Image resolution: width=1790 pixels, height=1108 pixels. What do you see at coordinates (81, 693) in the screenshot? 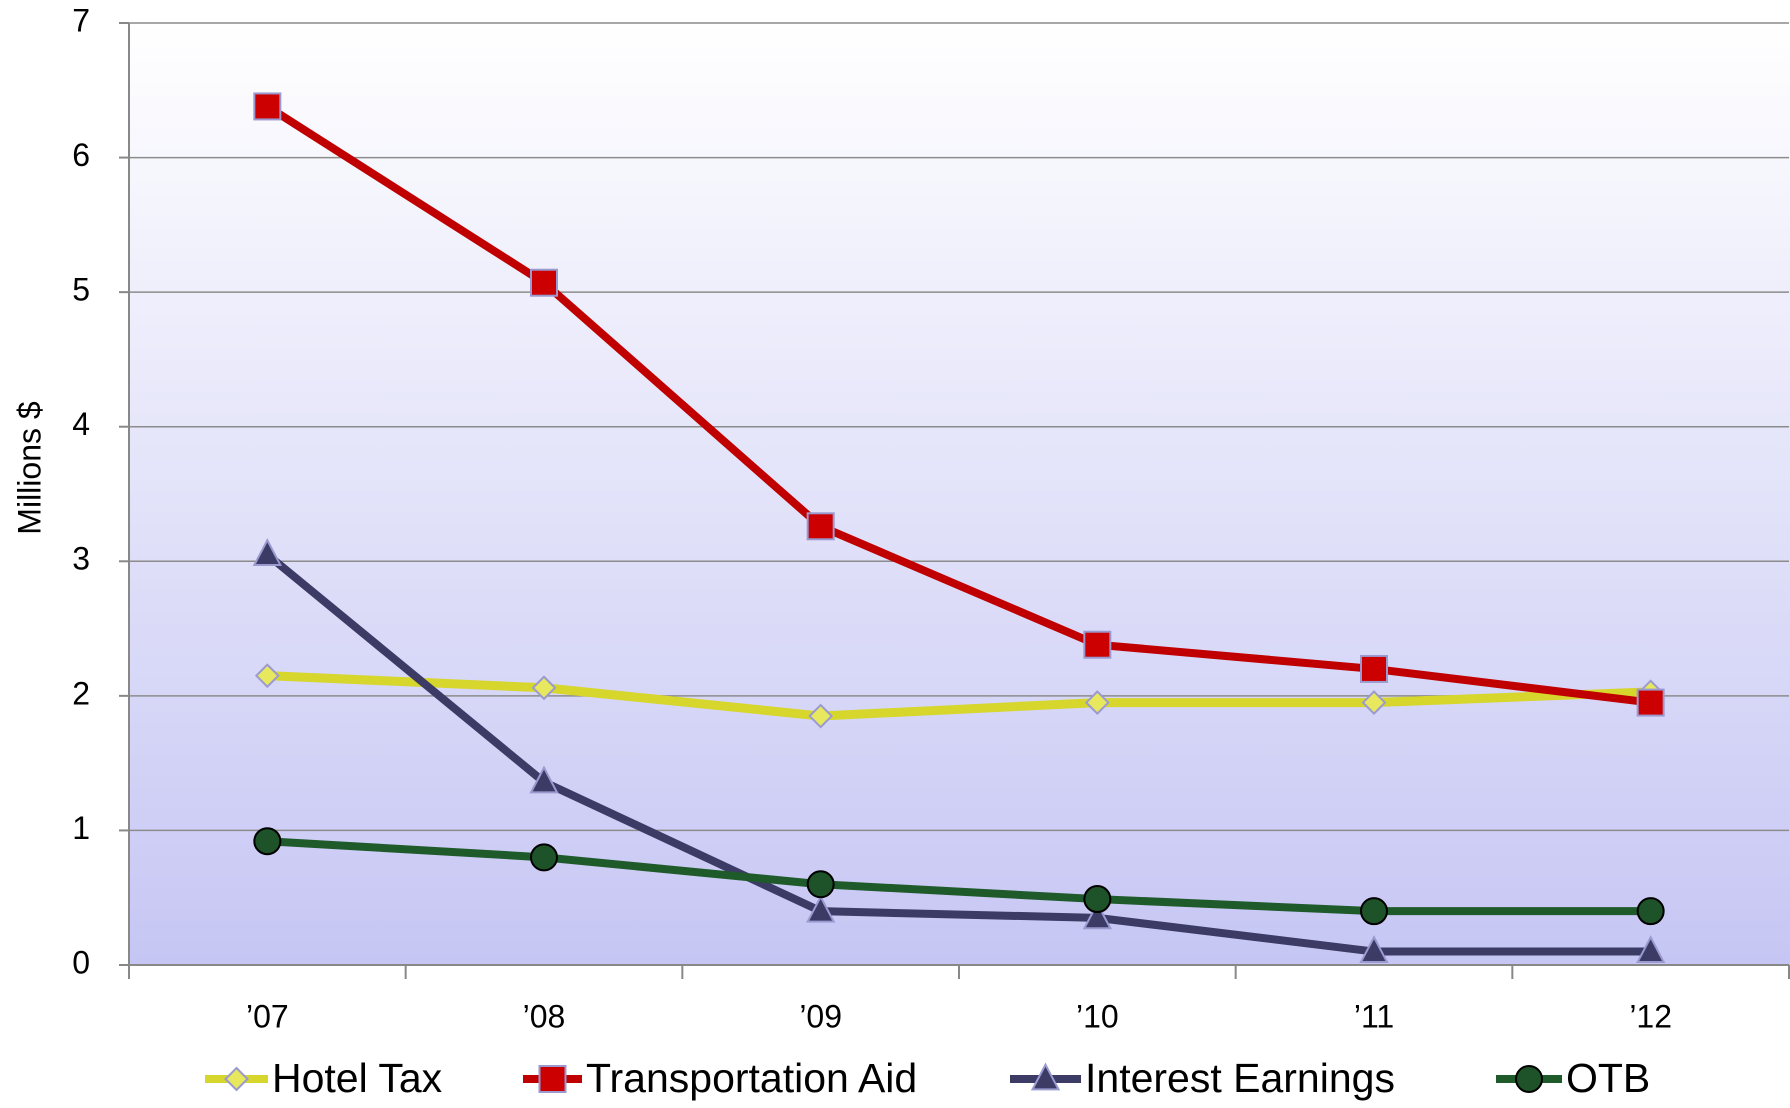
I see `y-tick-label: 2` at bounding box center [81, 693].